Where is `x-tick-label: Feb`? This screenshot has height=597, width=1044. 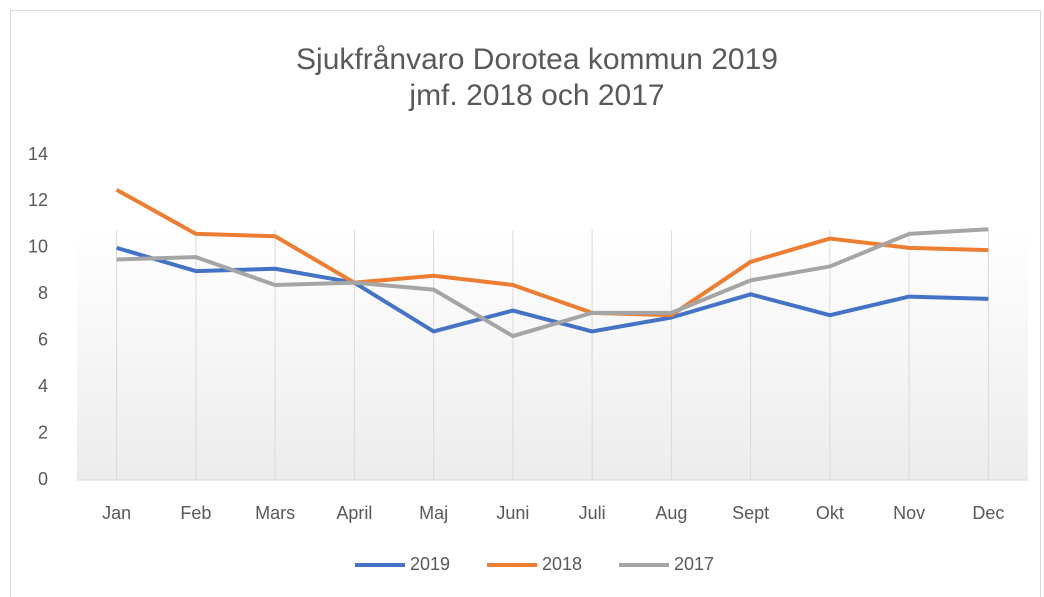 x-tick-label: Feb is located at coordinates (195, 513).